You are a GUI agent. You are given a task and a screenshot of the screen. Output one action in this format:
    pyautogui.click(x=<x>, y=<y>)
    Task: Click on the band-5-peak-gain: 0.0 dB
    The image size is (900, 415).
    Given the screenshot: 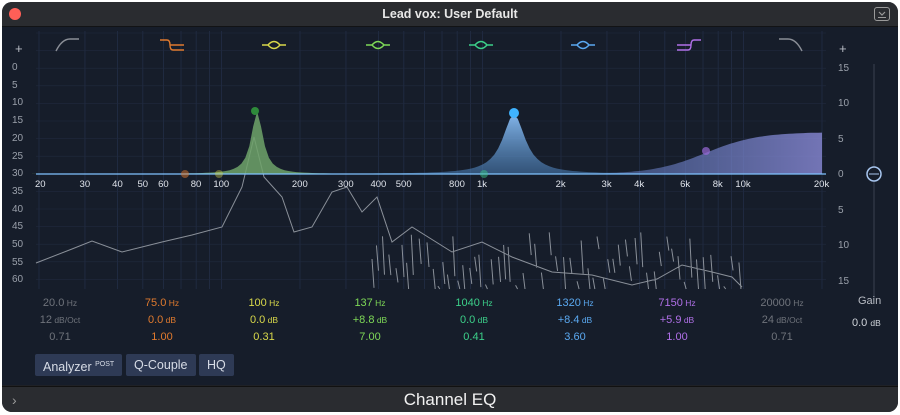 What is the action you would take?
    pyautogui.click(x=474, y=320)
    